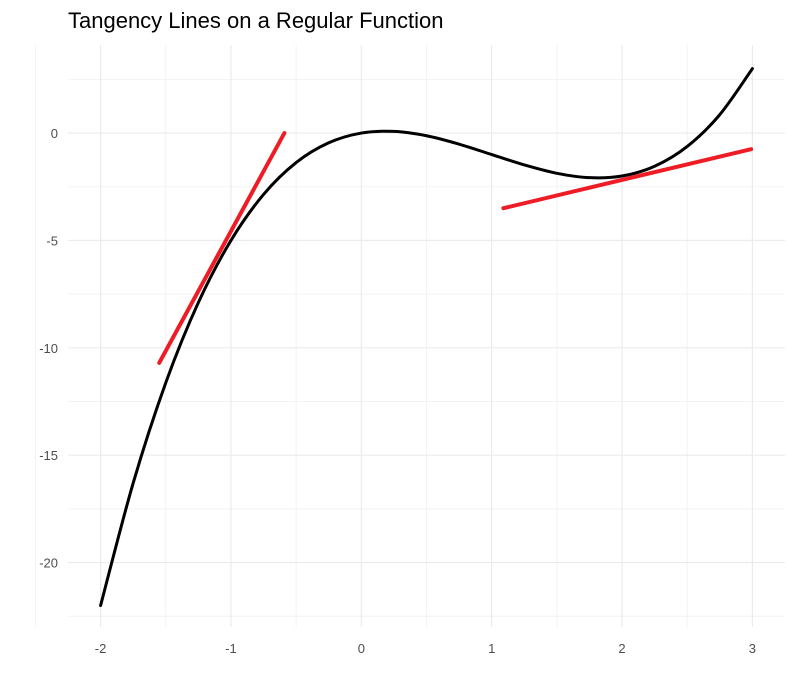  Describe the element at coordinates (52, 240) in the screenshot. I see `y-tick-label: -5` at that location.